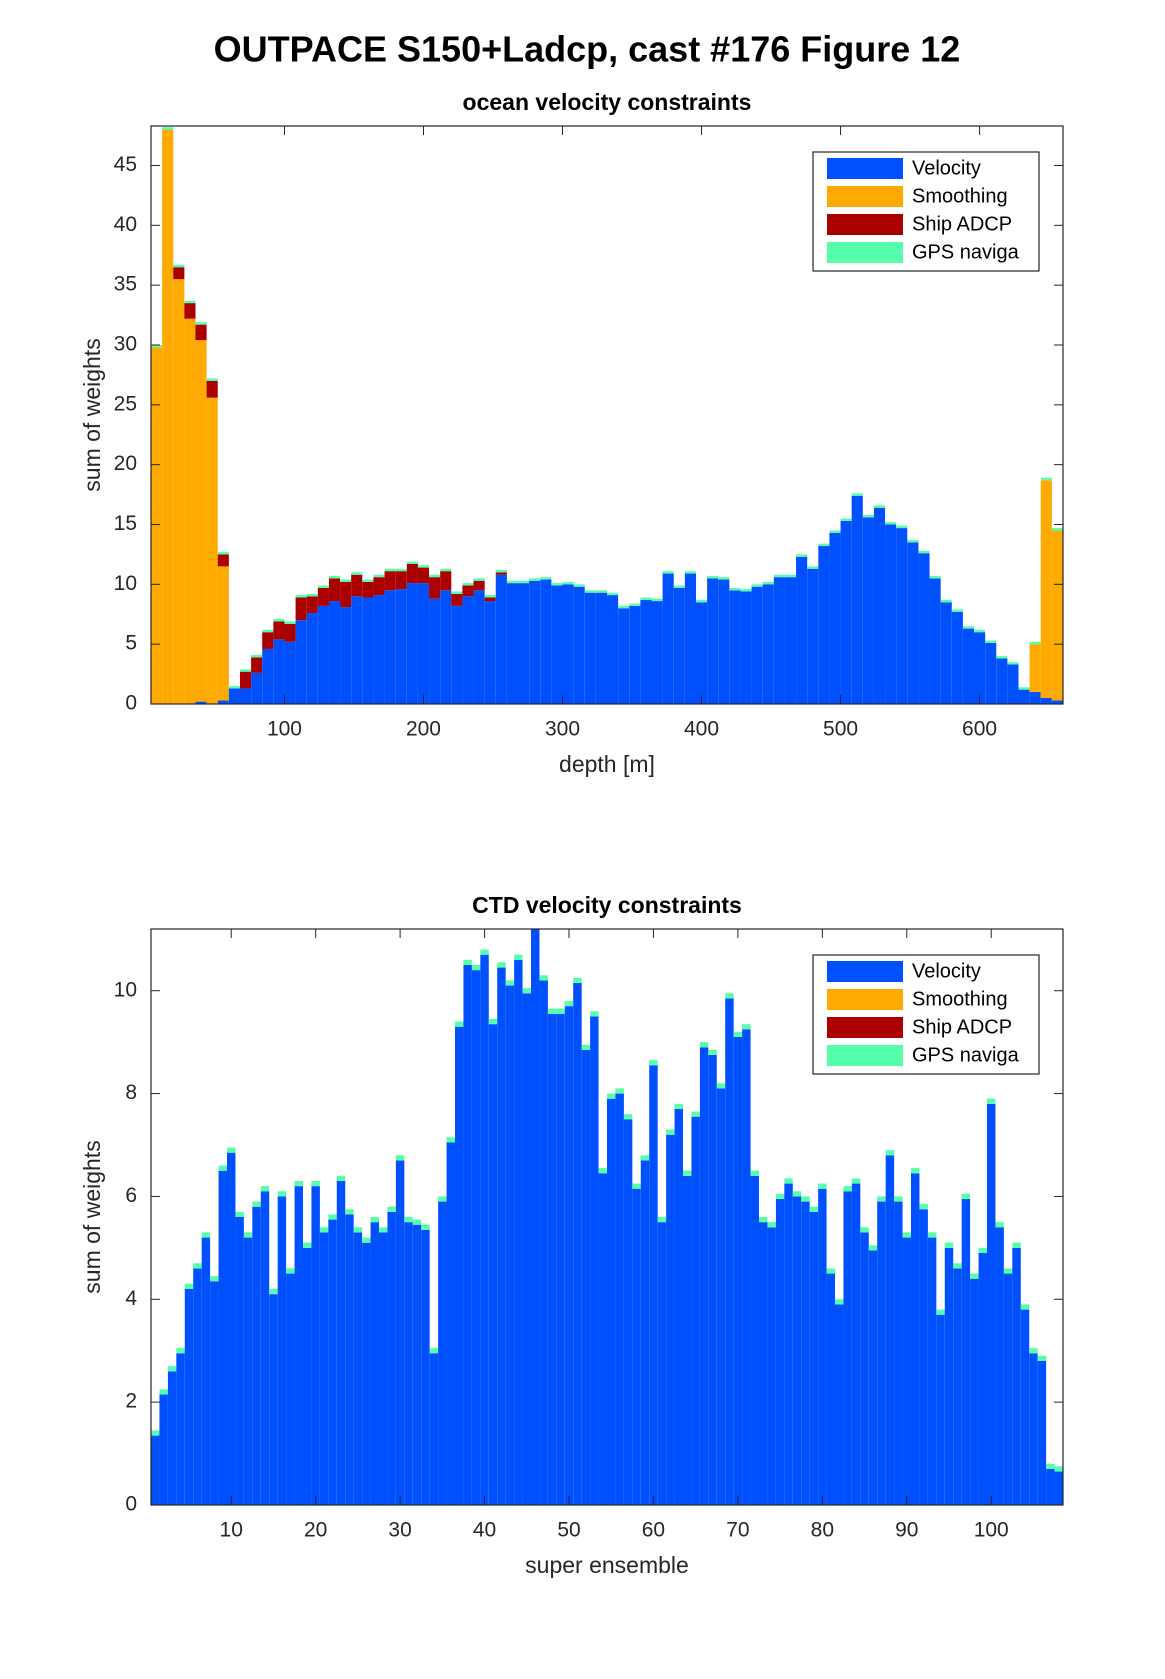  Describe the element at coordinates (926, 1014) in the screenshot. I see `legend: Velocity Smoothing Ship ADCP GPS naviga` at that location.